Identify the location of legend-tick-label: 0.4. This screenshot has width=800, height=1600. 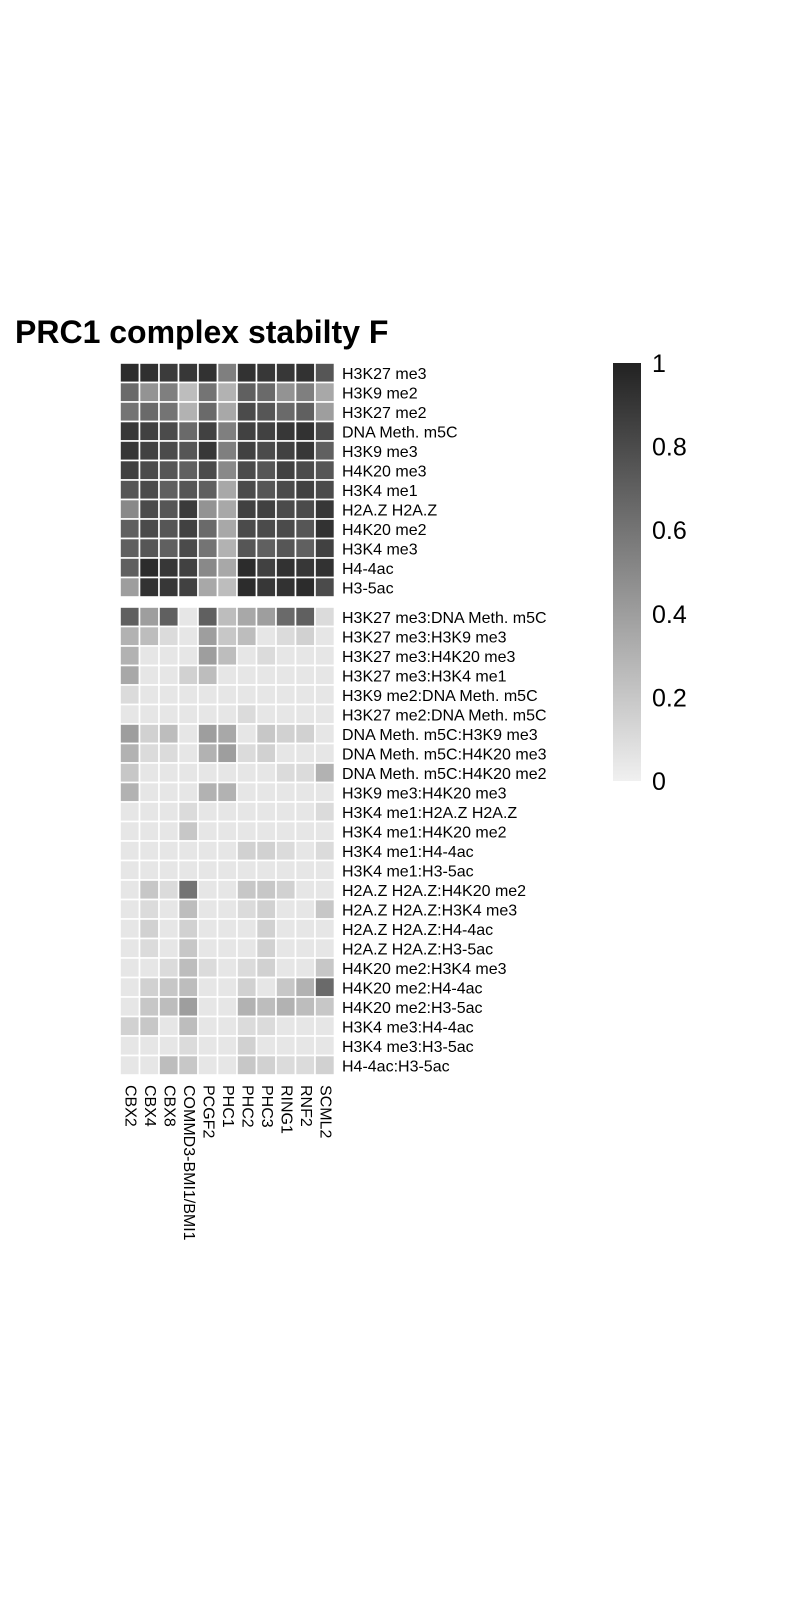
(669, 615).